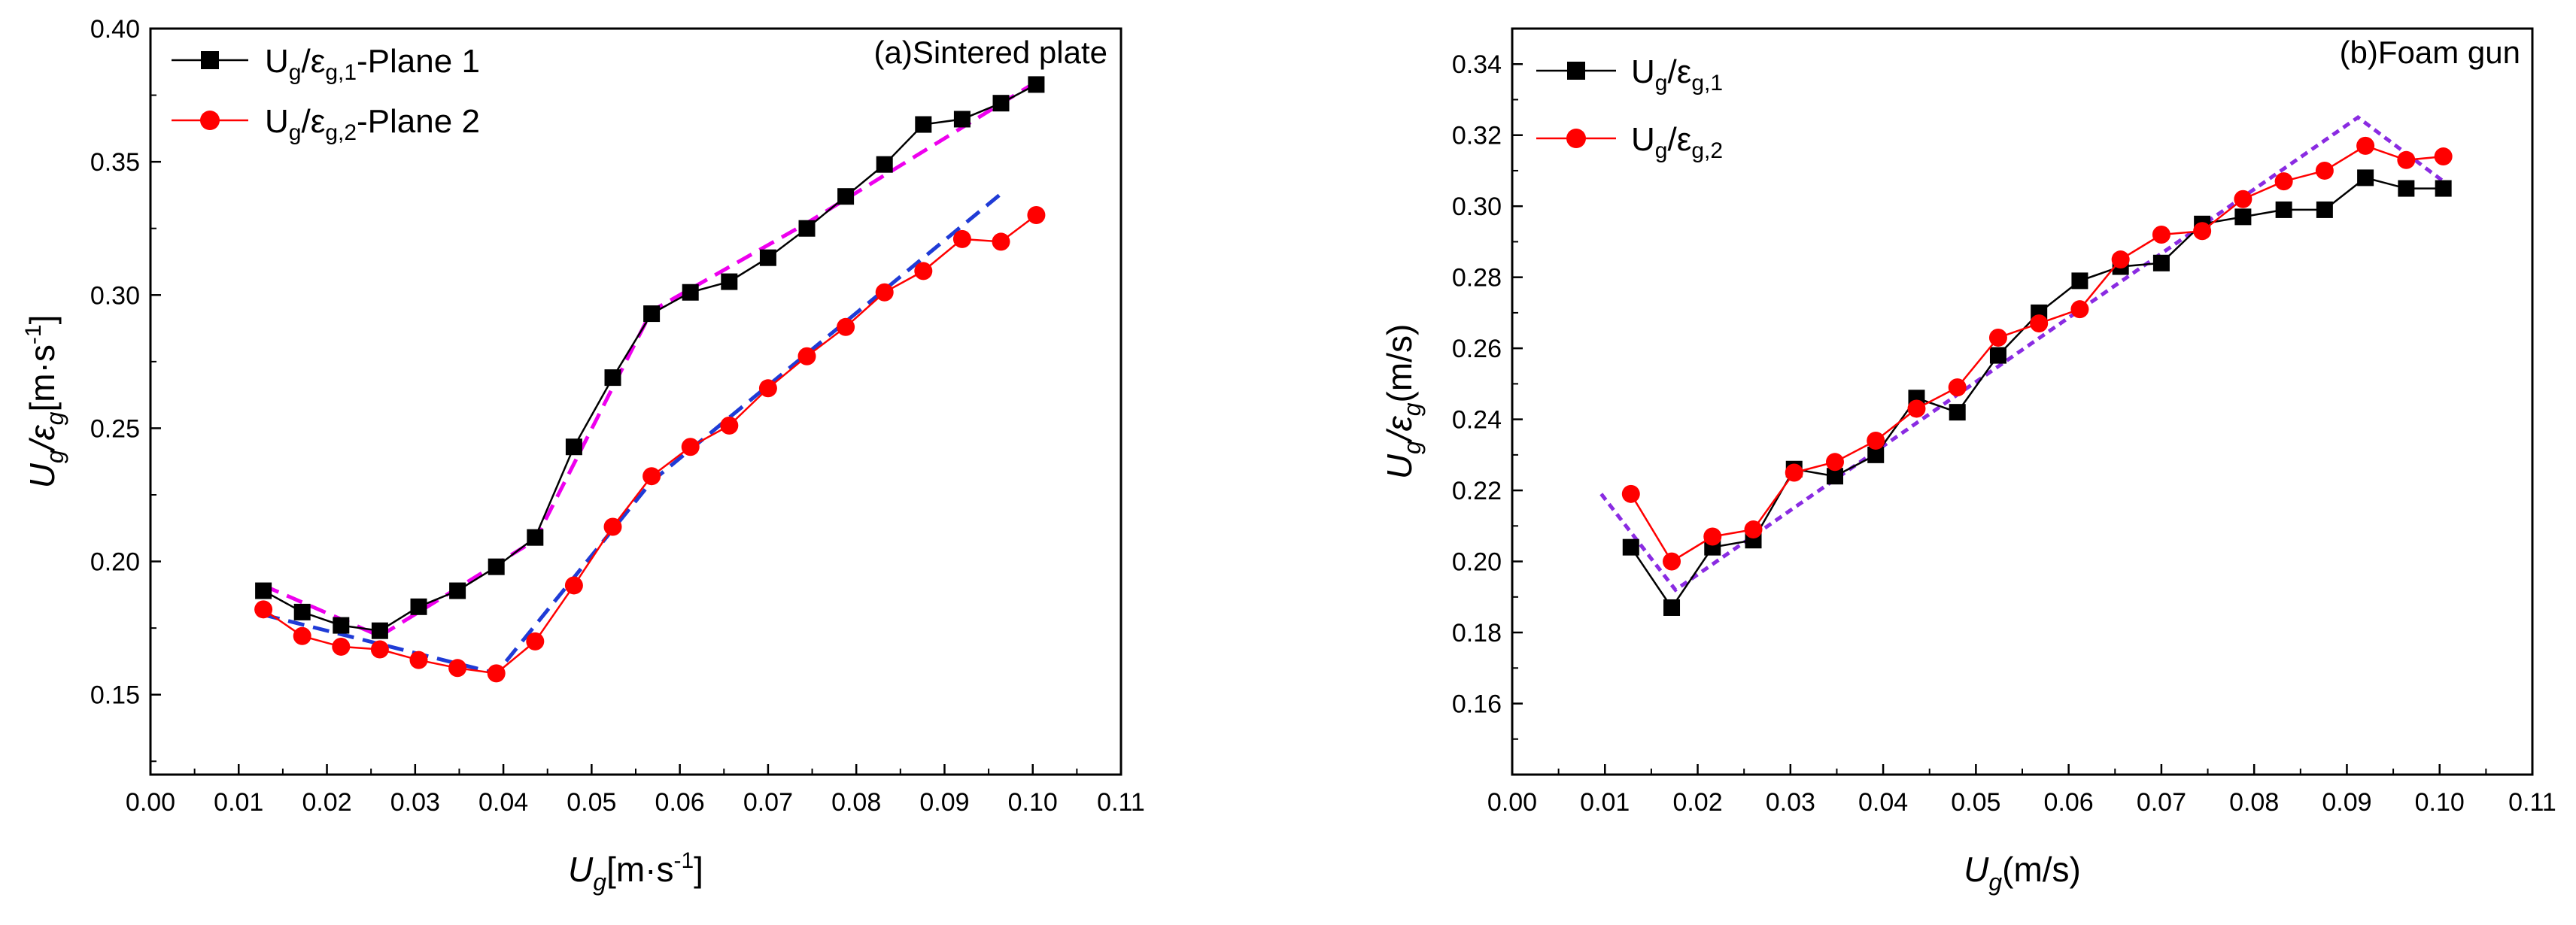 Image resolution: width=2576 pixels, height=925 pixels. I want to click on y-tick-label: 0.30, so click(115, 295).